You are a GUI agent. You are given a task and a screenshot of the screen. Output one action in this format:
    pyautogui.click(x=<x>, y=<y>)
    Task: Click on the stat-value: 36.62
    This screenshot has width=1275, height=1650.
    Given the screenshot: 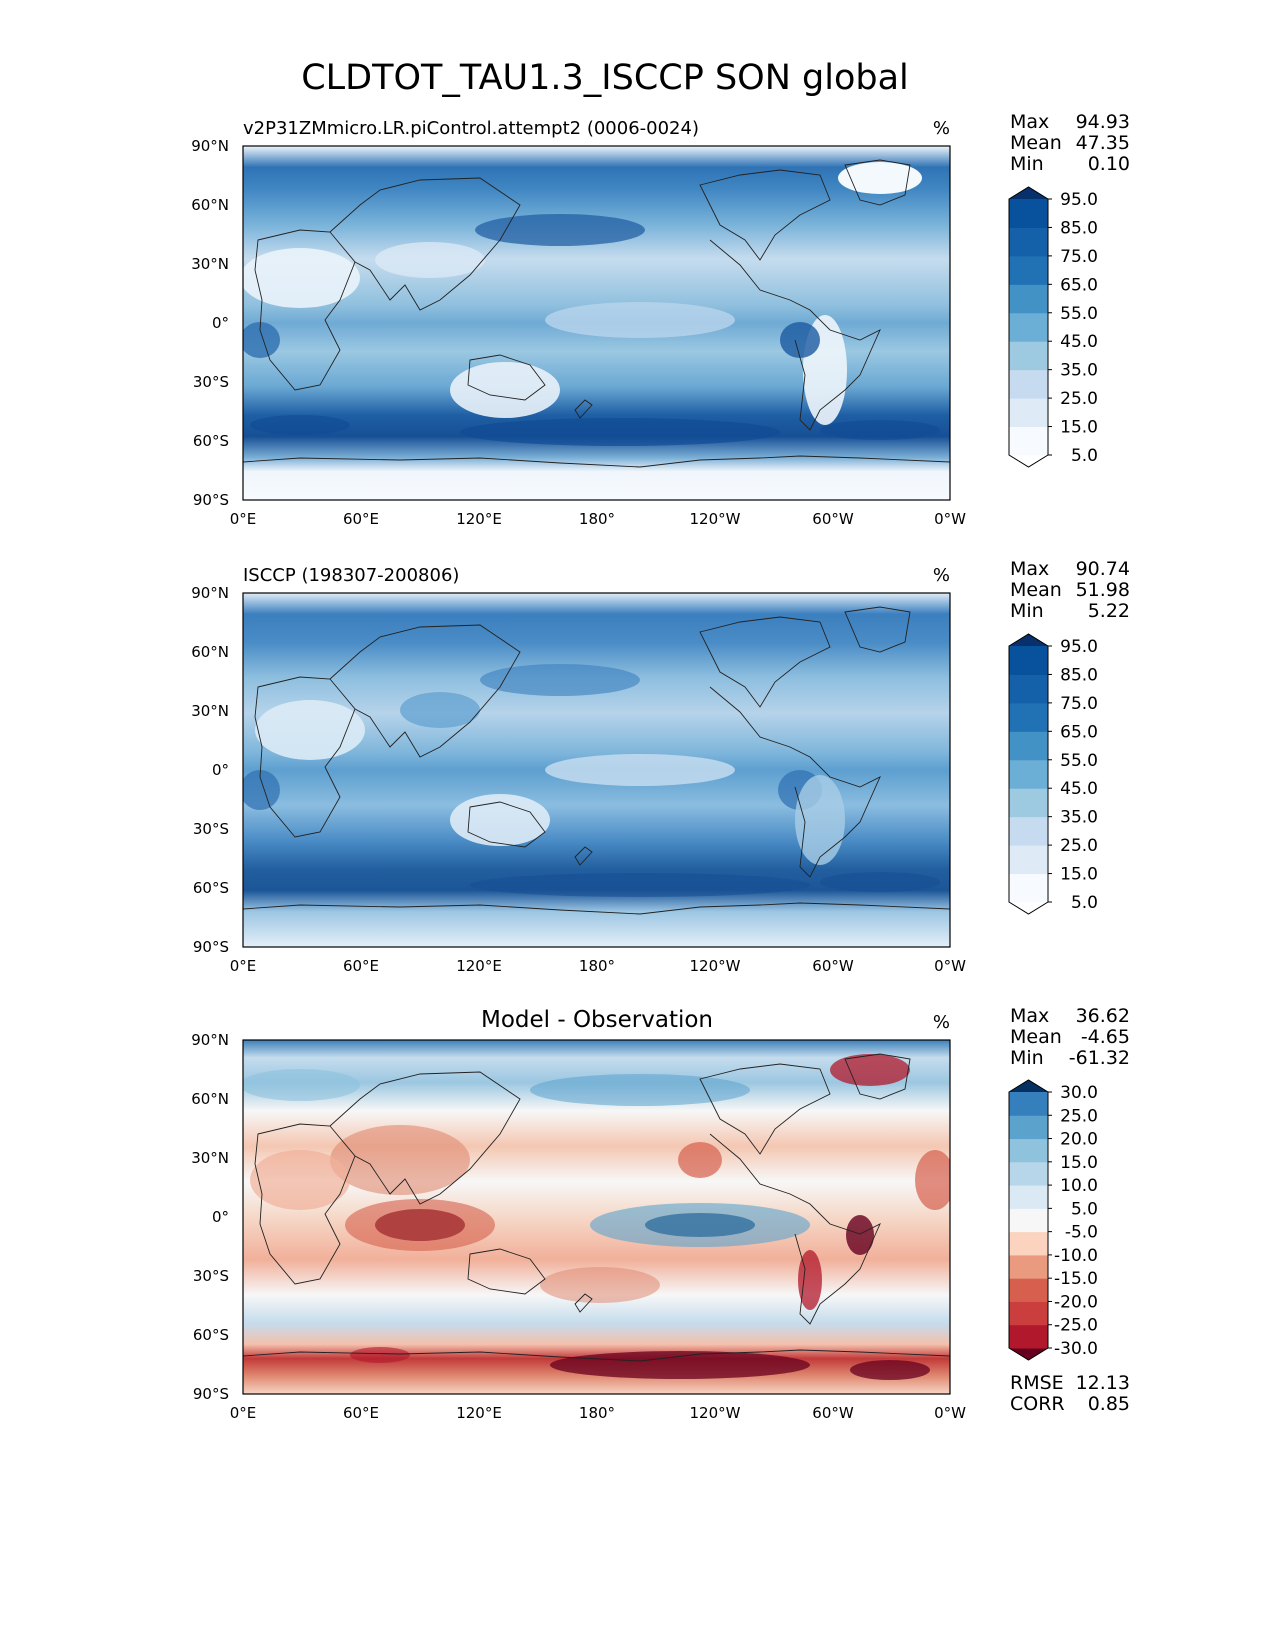 What is the action you would take?
    pyautogui.click(x=1103, y=1016)
    